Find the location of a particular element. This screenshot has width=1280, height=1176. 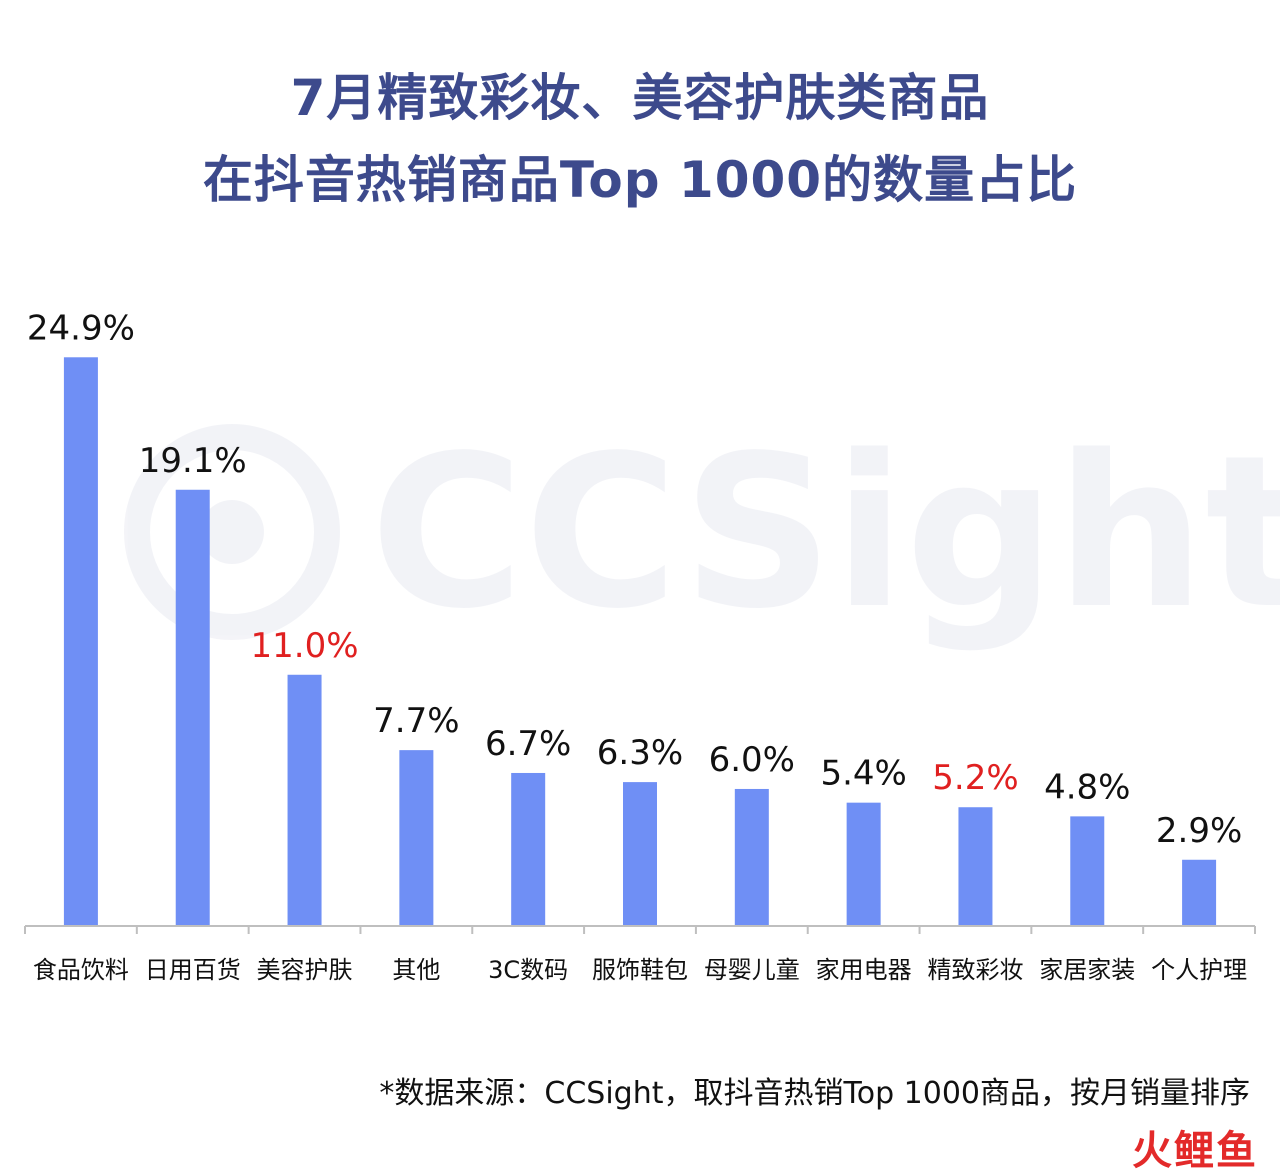

x-tick-label-10: 个人护理 is located at coordinates (1199, 970).